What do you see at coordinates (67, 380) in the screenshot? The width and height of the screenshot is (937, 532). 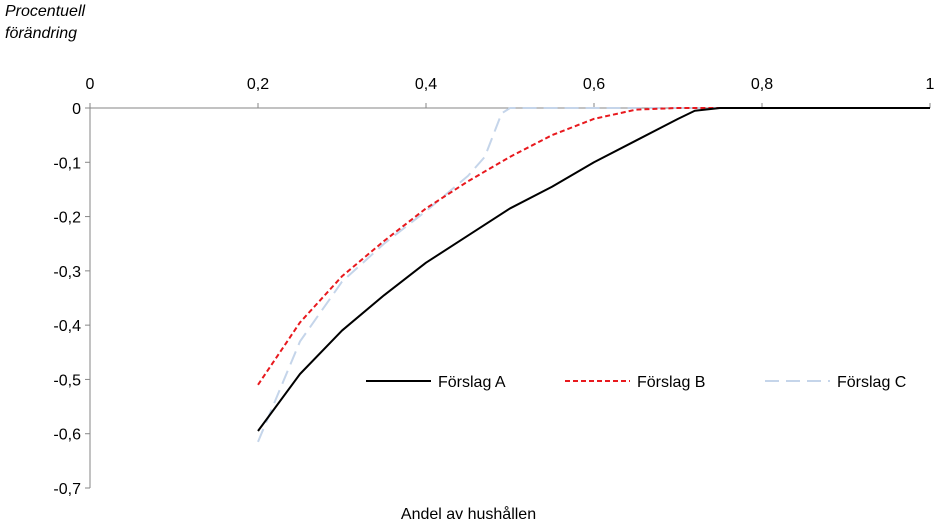 I see `y-tick-label: -0,5` at bounding box center [67, 380].